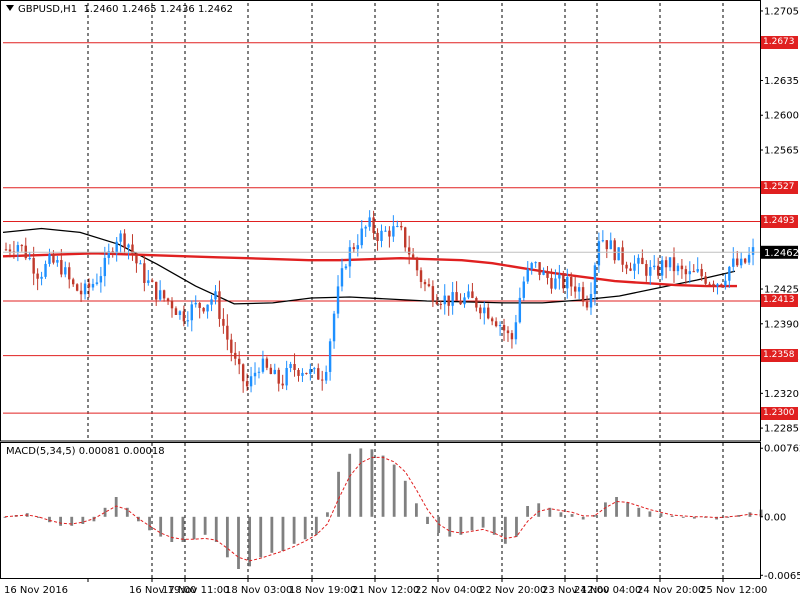 This screenshot has width=800, height=603. What do you see at coordinates (782, 449) in the screenshot?
I see `macd-tick-label: 0.00762` at bounding box center [782, 449].